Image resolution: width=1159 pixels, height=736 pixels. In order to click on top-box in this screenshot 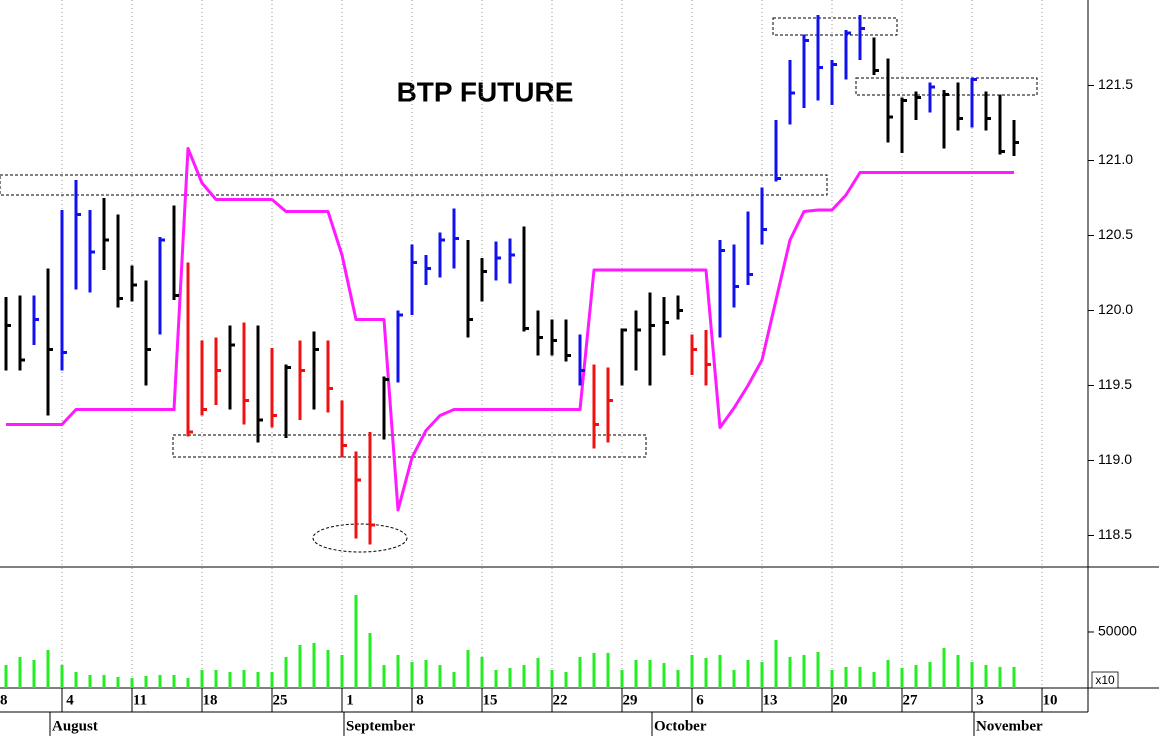, I will do `click(835, 26)`.